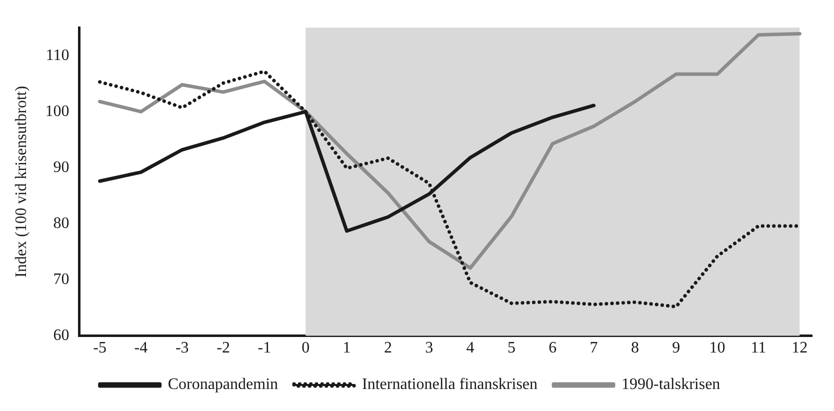 Image resolution: width=834 pixels, height=411 pixels. I want to click on x-tick-label: 9, so click(676, 348).